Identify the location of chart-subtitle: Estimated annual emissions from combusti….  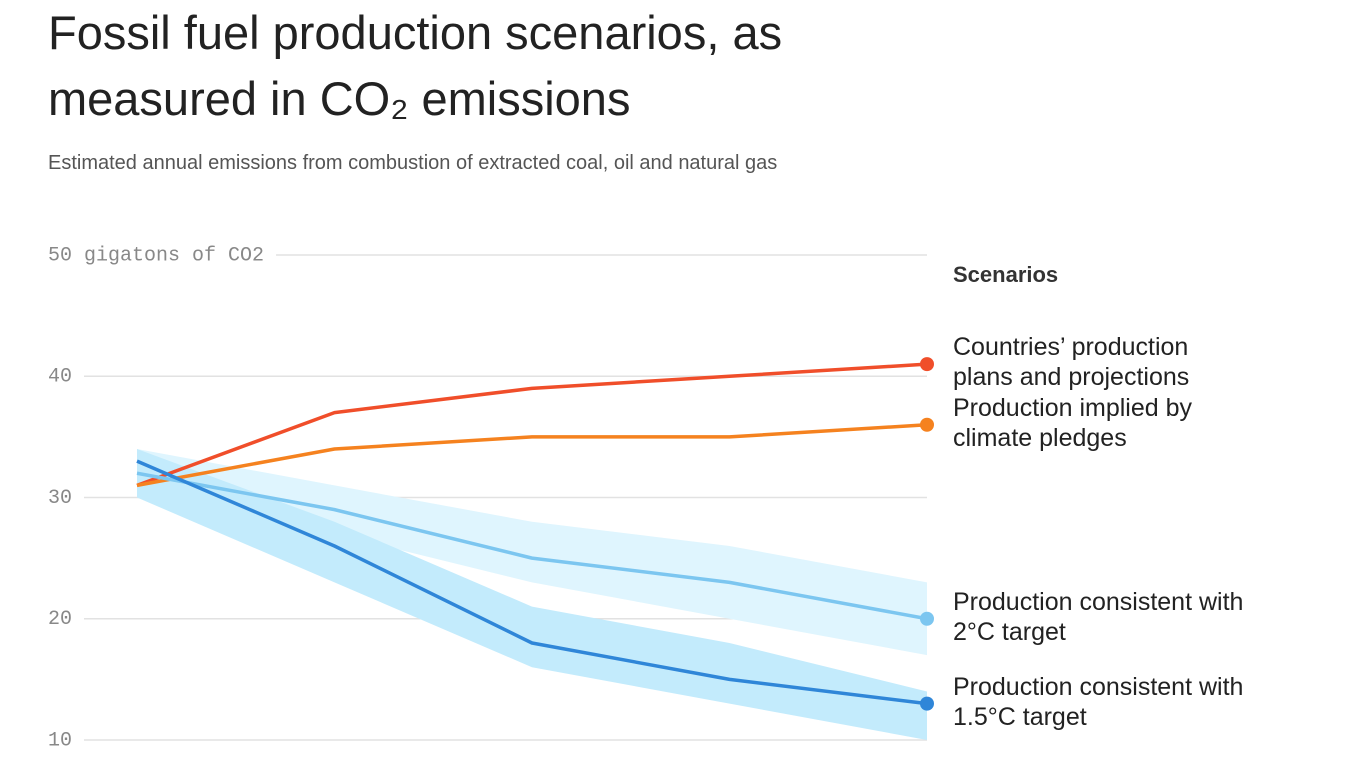
(413, 163).